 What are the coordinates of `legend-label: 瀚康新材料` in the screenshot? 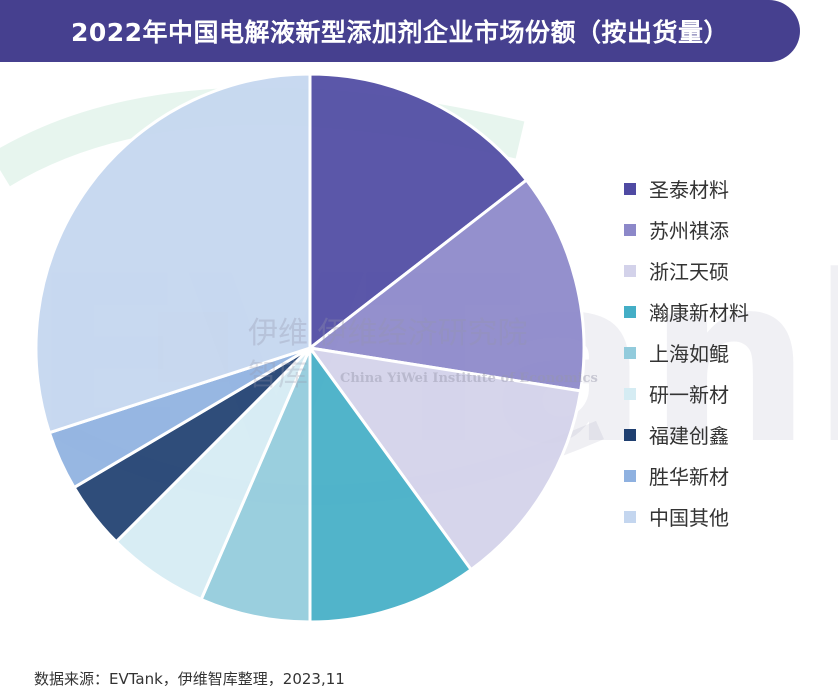 It's located at (699, 313).